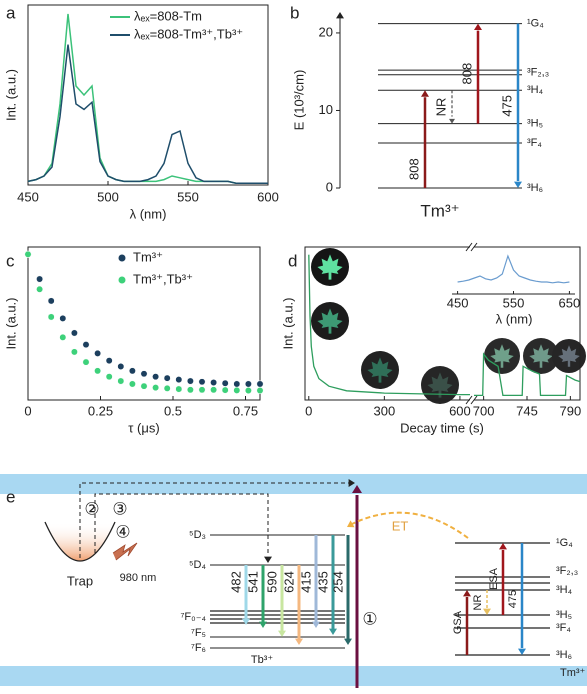 This screenshot has width=587, height=694. What do you see at coordinates (188, 33) in the screenshot?
I see `legend-label: λₑₓ=808-Tm³⁺,Tb³⁺` at bounding box center [188, 33].